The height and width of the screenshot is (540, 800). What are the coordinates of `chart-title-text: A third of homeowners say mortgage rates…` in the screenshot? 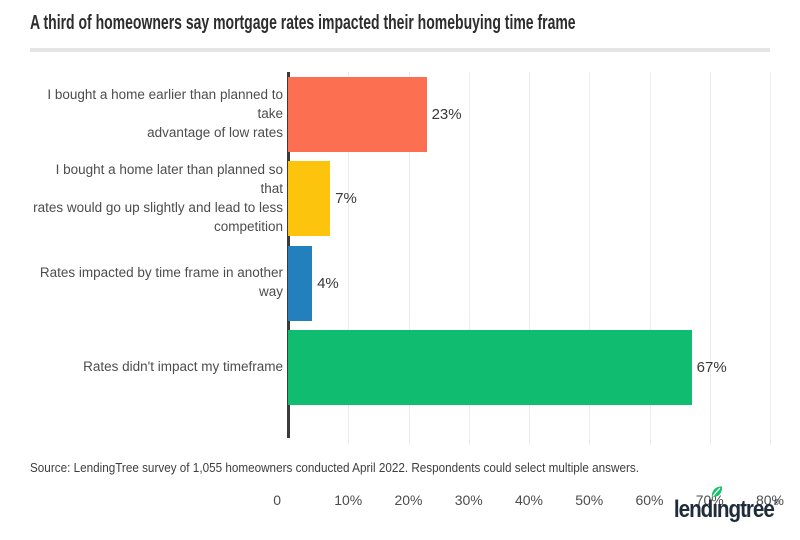 It's located at (303, 23).